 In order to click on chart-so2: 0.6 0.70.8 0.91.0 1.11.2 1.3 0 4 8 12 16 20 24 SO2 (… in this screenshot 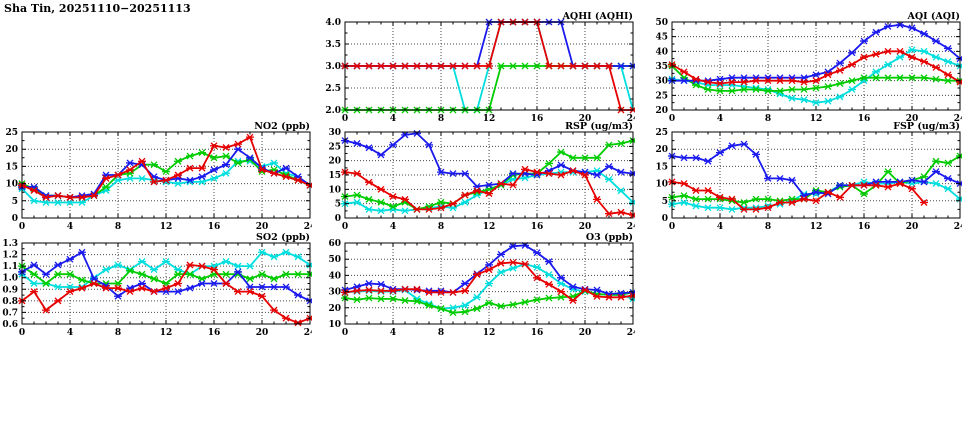, I will do `click(158, 286)`.